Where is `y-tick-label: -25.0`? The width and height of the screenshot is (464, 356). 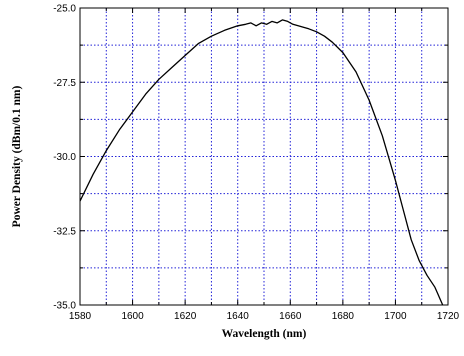
y-tick-label: -25.0 is located at coordinates (64, 9).